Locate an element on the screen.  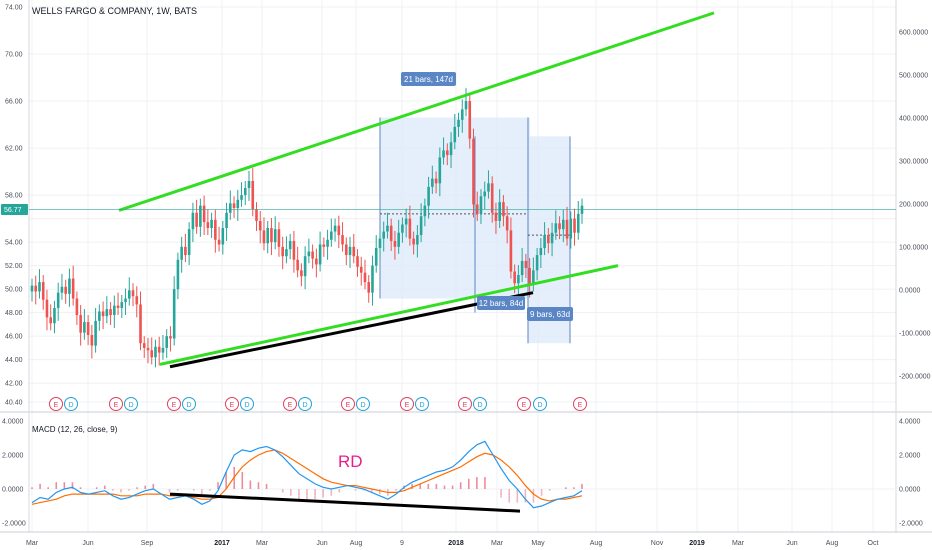
range-label-2-bg is located at coordinates (501, 303).